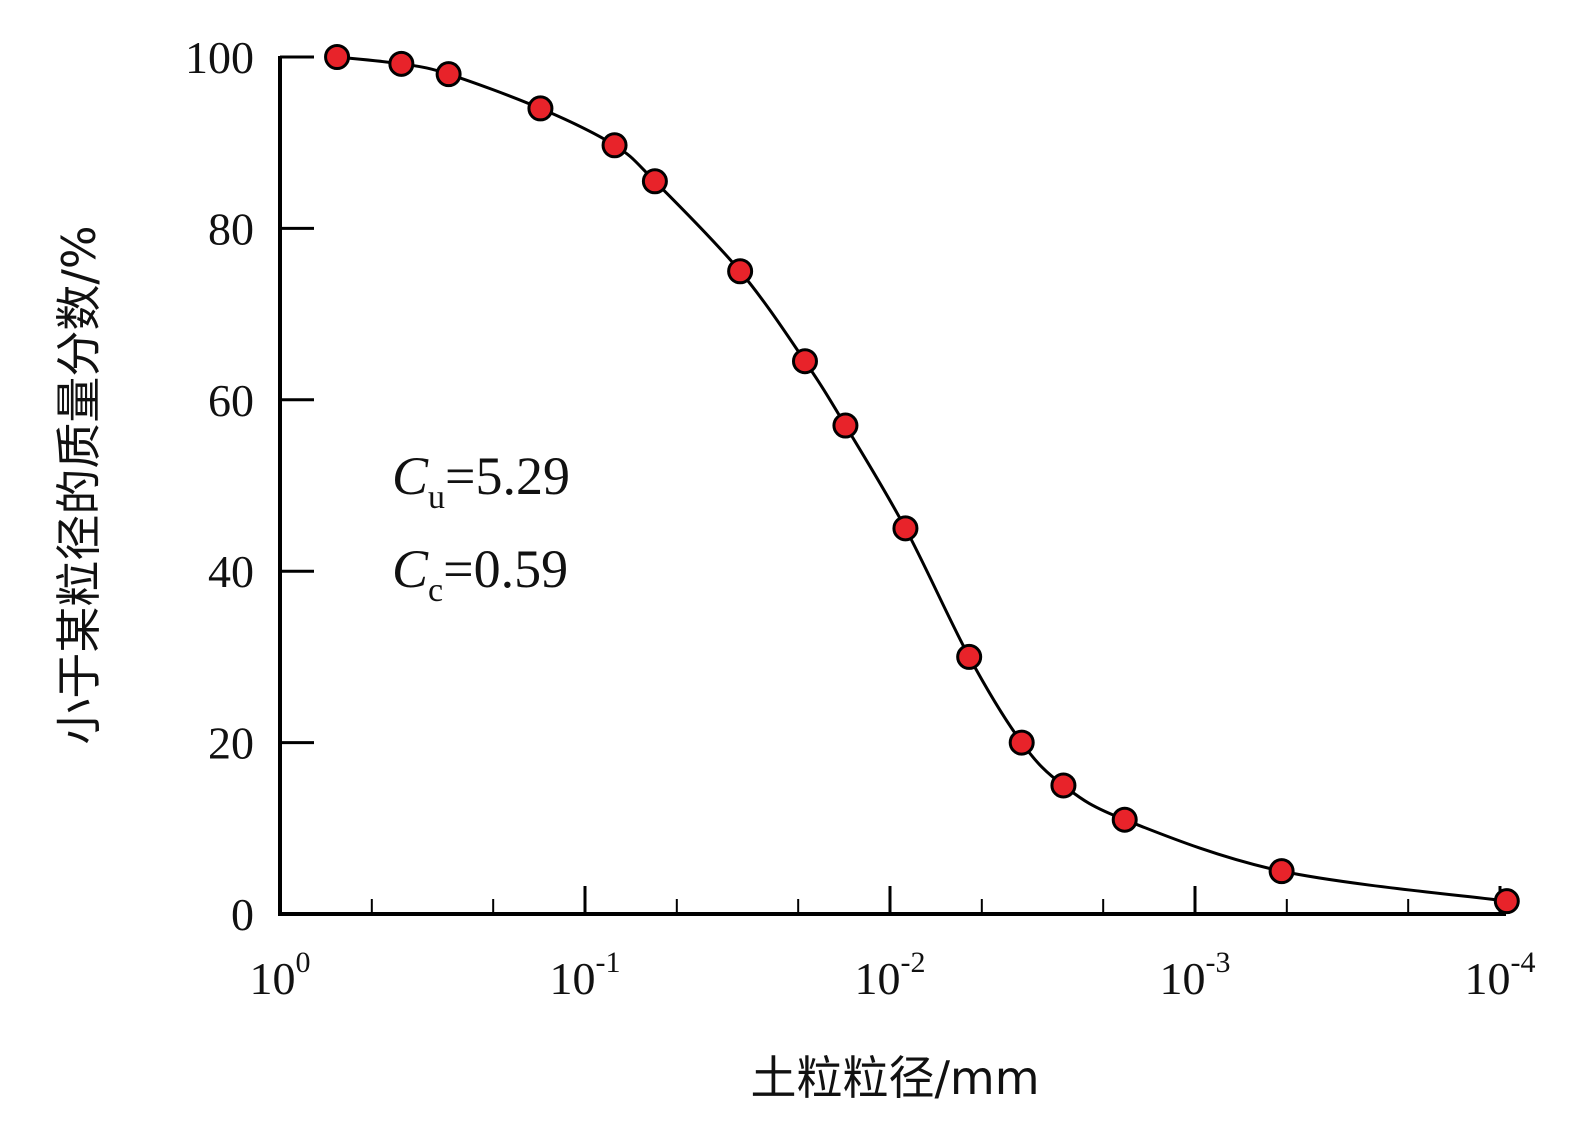 The image size is (1586, 1132). I want to click on svg-text: Cc=0.59, so click(480, 574).